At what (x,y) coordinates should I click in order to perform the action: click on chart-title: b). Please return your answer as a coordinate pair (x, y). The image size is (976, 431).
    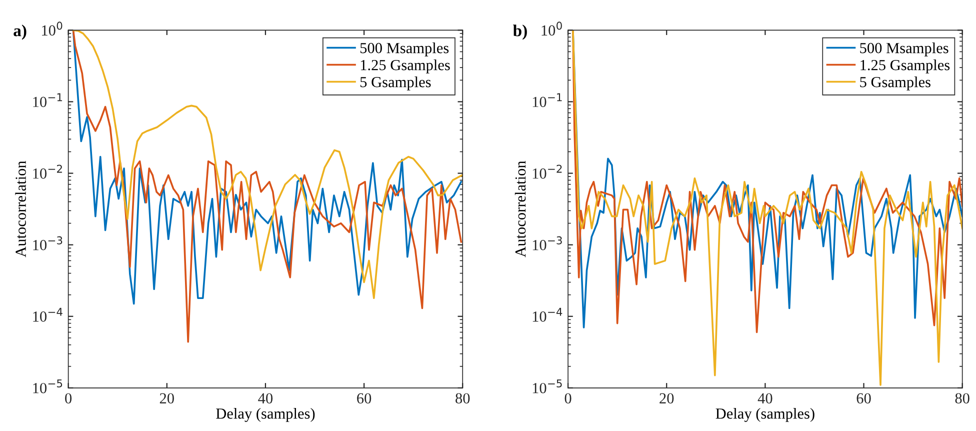
    Looking at the image, I should click on (520, 32).